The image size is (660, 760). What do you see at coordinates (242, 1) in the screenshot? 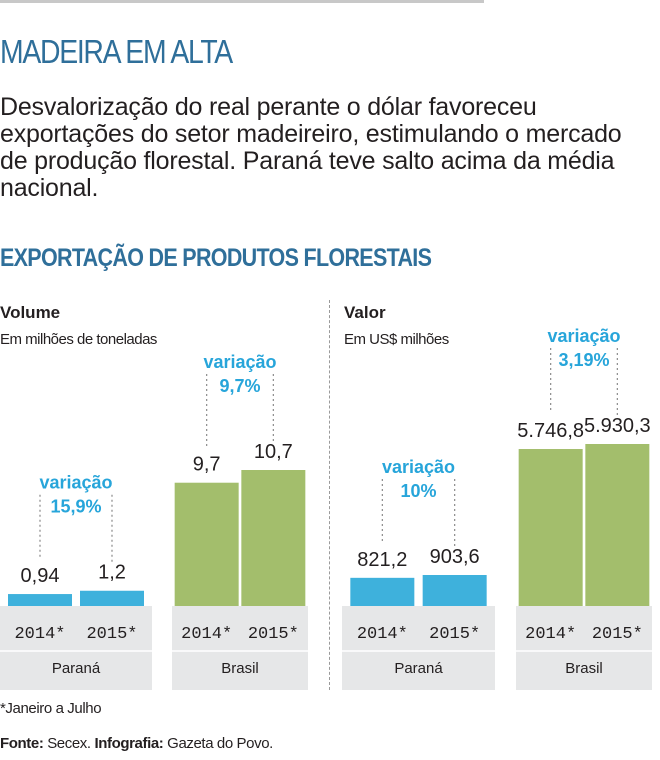
I see `top-rule` at bounding box center [242, 1].